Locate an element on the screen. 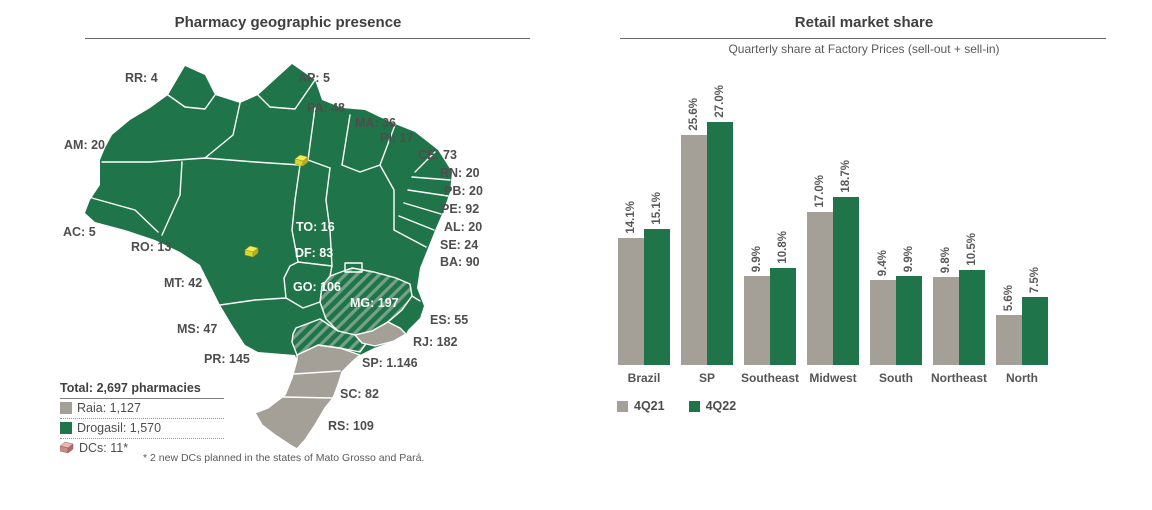 This screenshot has height=510, width=1152. state-label-SP: SP: 1.146 is located at coordinates (390, 363).